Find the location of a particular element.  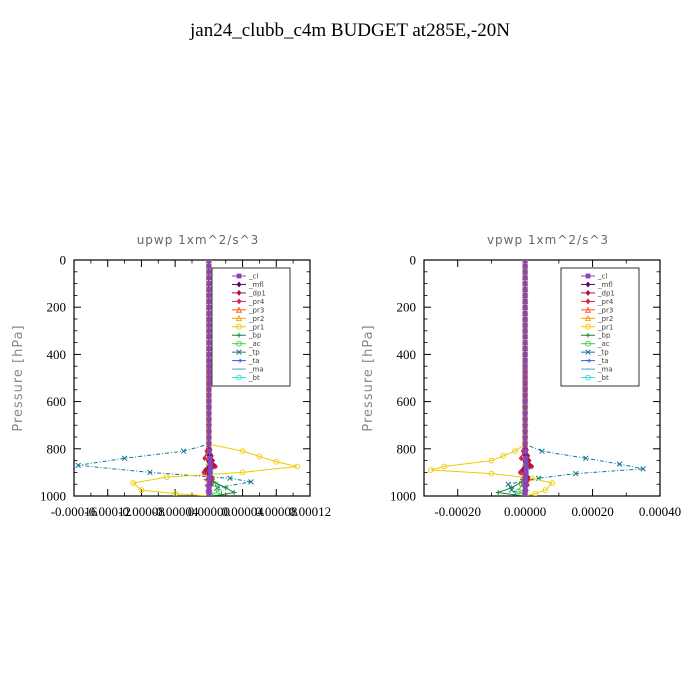

series-cl is located at coordinates (209, 378).